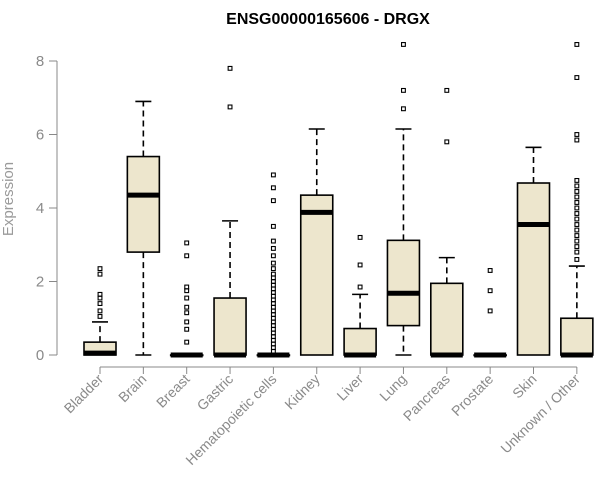 Image resolution: width=600 pixels, height=500 pixels. What do you see at coordinates (40, 282) in the screenshot?
I see `y-tick-label: 2` at bounding box center [40, 282].